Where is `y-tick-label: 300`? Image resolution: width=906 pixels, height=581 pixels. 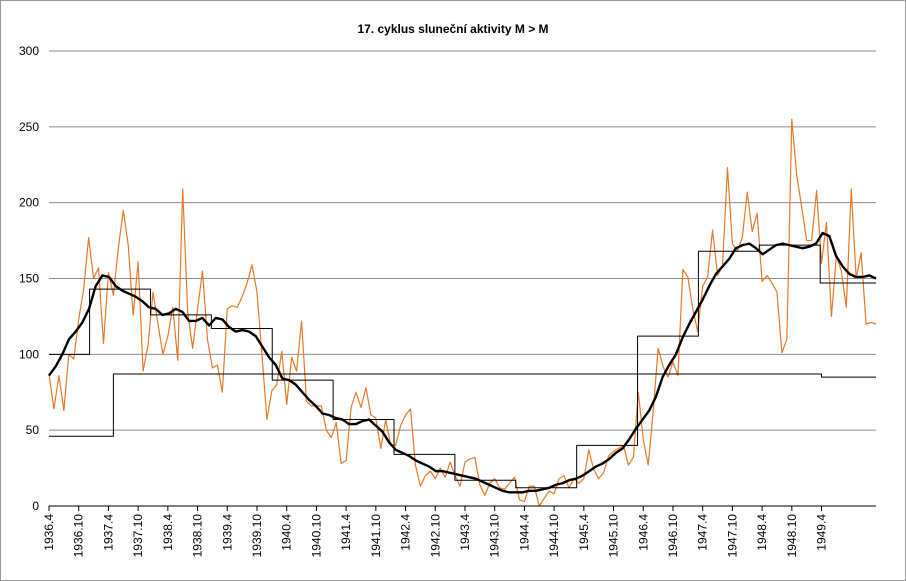 y-tick-label: 300 is located at coordinates (29, 51).